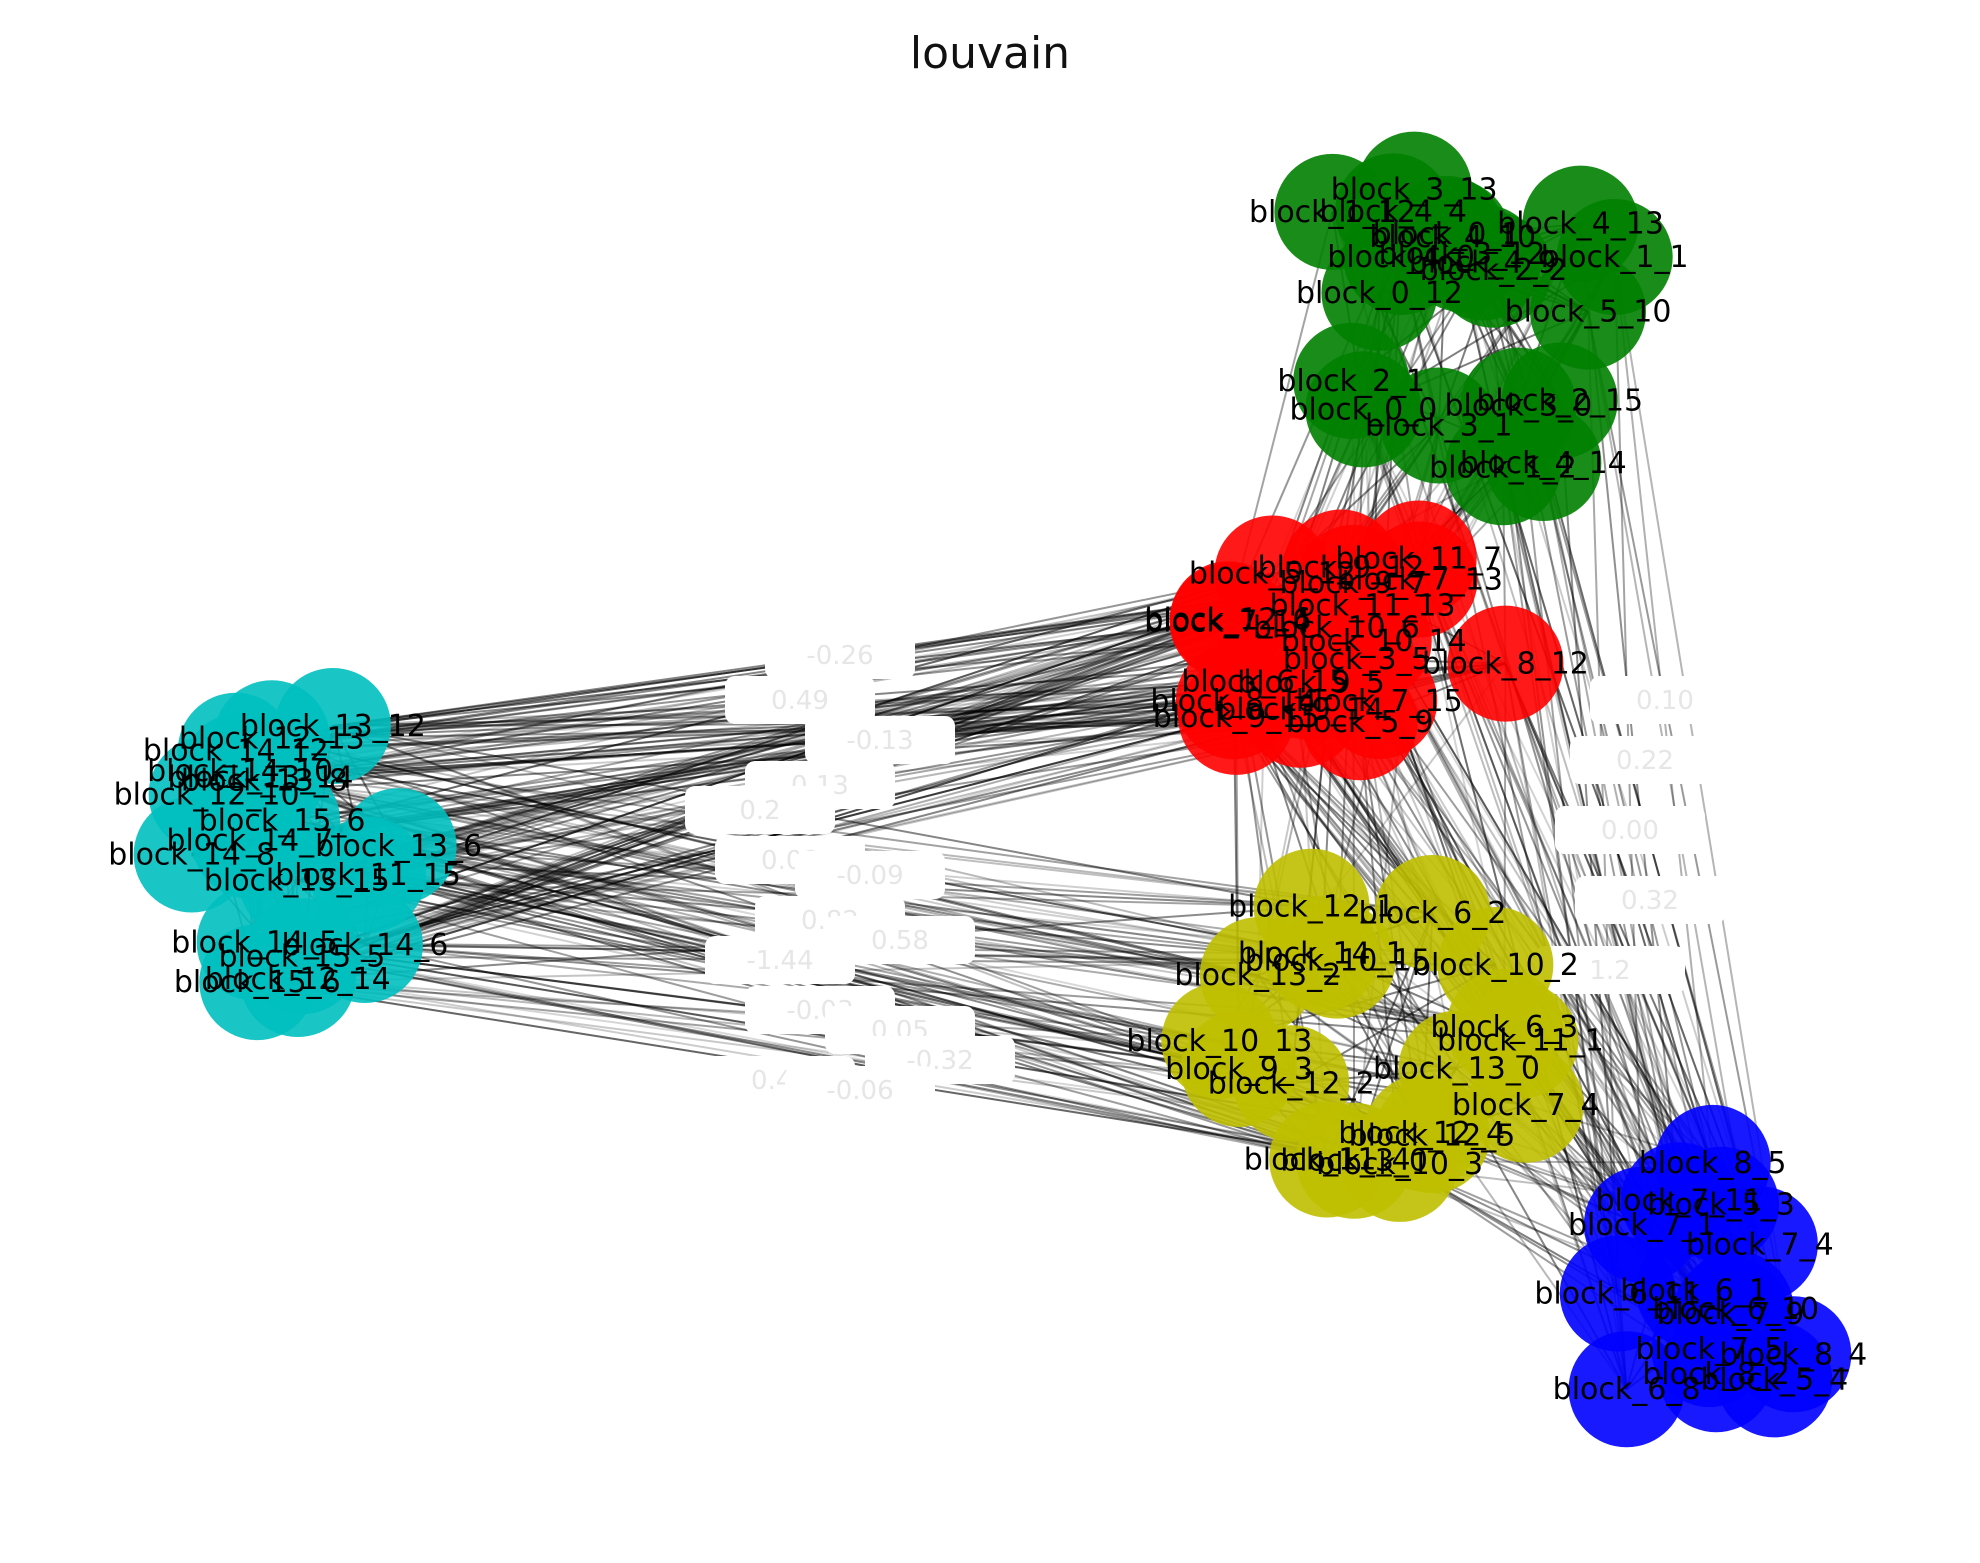 This screenshot has height=1563, width=1980. What do you see at coordinates (1332, 212) in the screenshot?
I see `node-label: block_1_12` at bounding box center [1332, 212].